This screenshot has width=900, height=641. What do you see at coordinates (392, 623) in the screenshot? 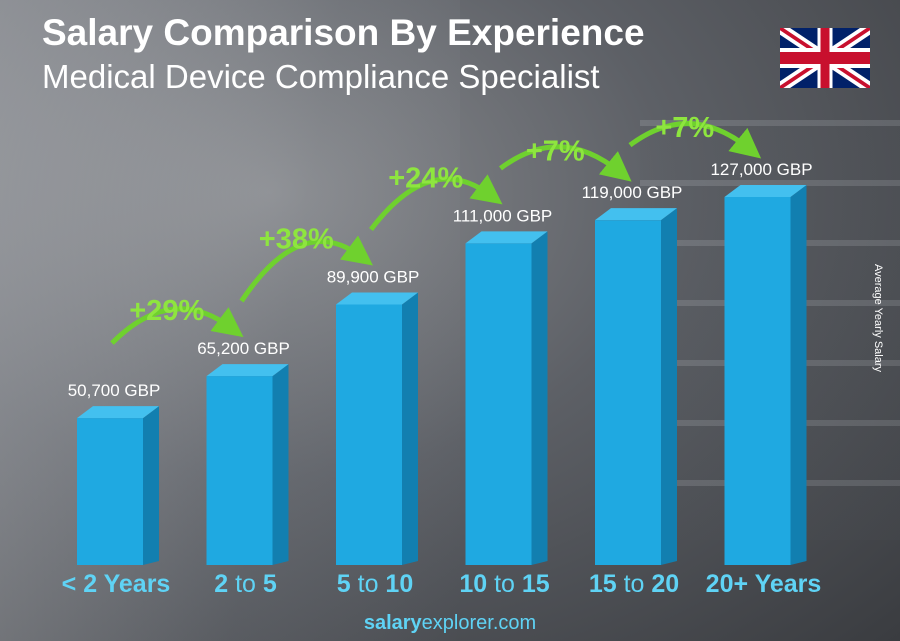
I see `brand-bold: salary` at bounding box center [392, 623].